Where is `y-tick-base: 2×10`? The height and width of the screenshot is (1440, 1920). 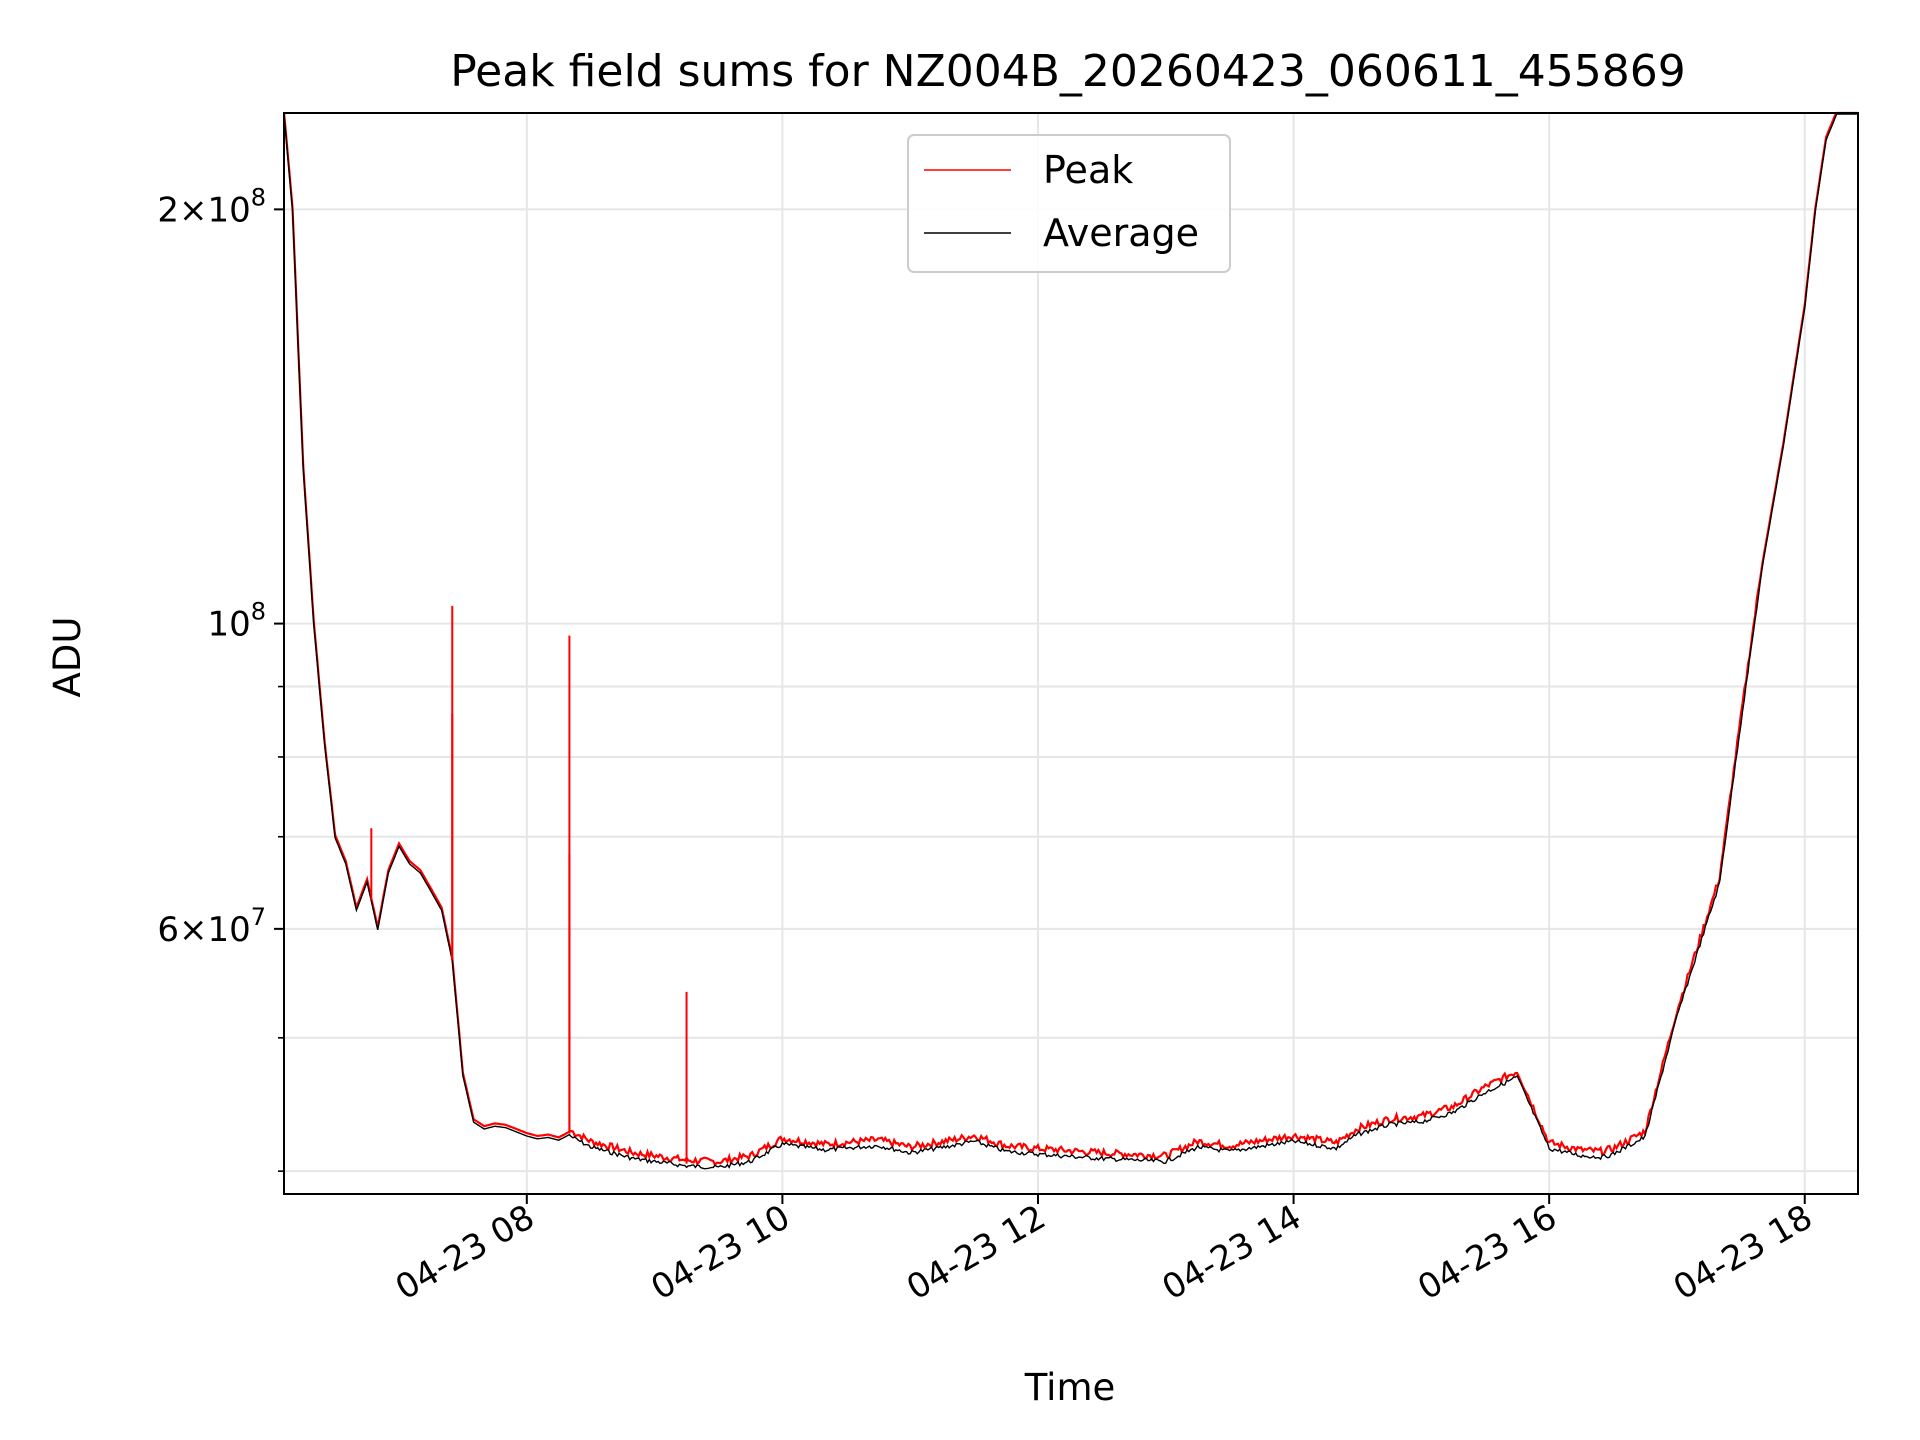
y-tick-base: 2×10 is located at coordinates (203, 210).